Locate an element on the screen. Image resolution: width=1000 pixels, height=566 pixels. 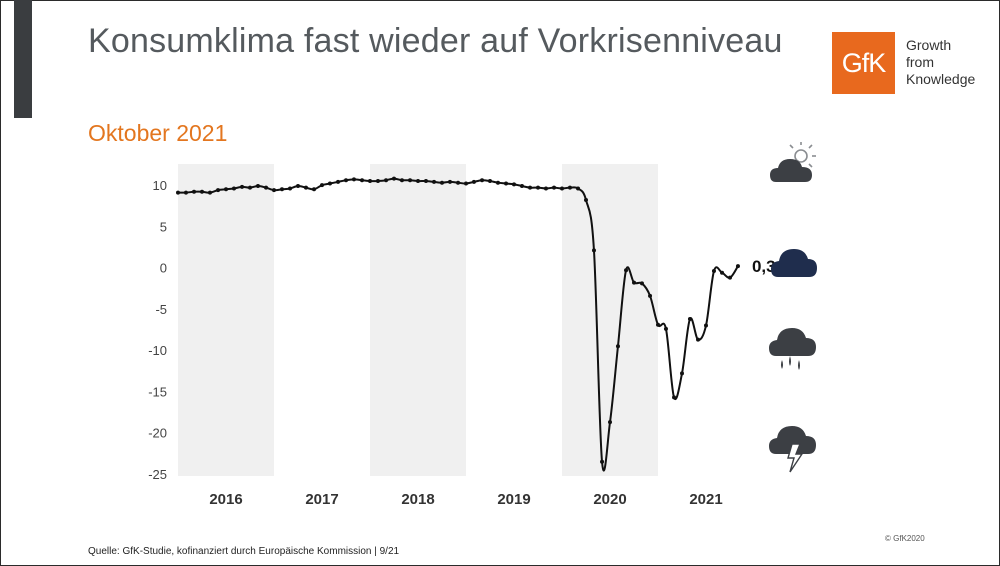
x-tick-label: 2019 is located at coordinates (513, 499).